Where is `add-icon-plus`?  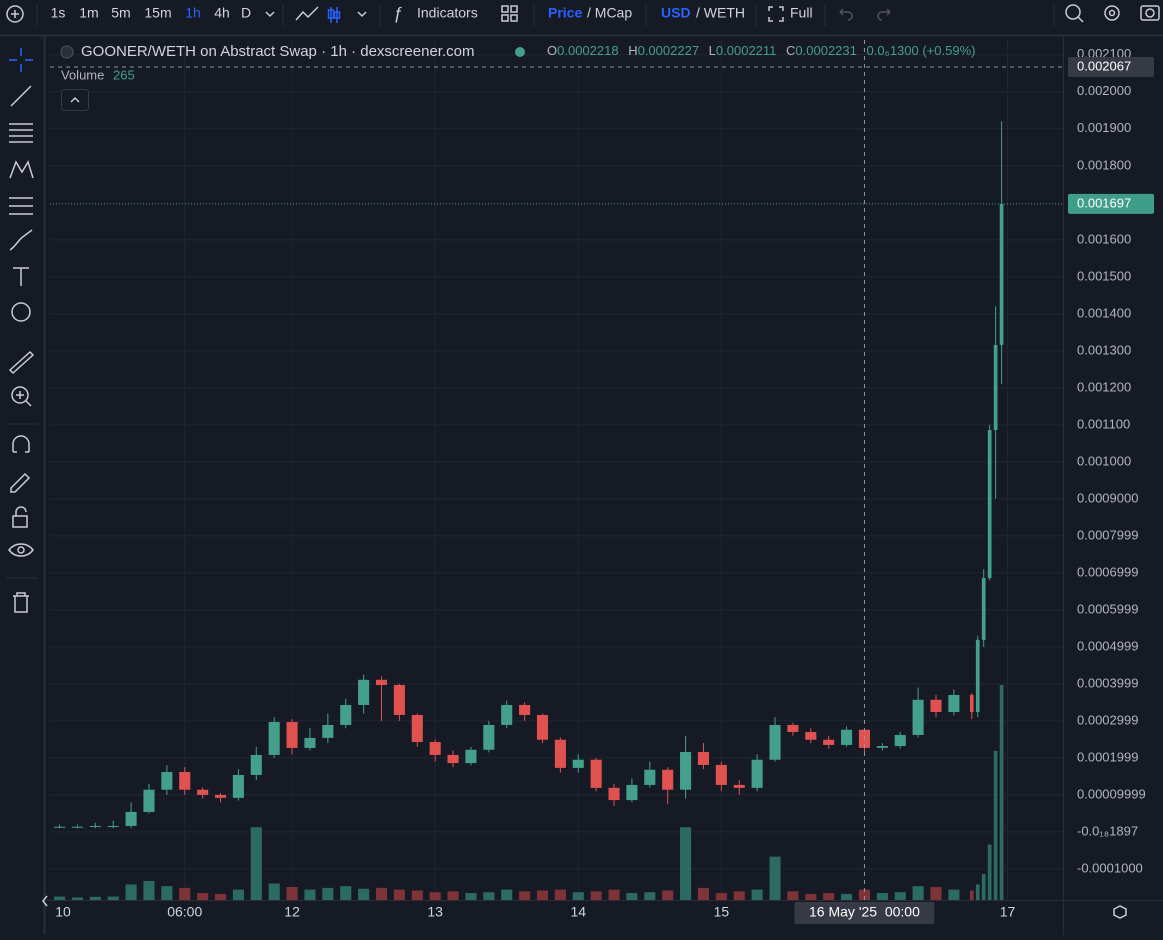 add-icon-plus is located at coordinates (15, 14).